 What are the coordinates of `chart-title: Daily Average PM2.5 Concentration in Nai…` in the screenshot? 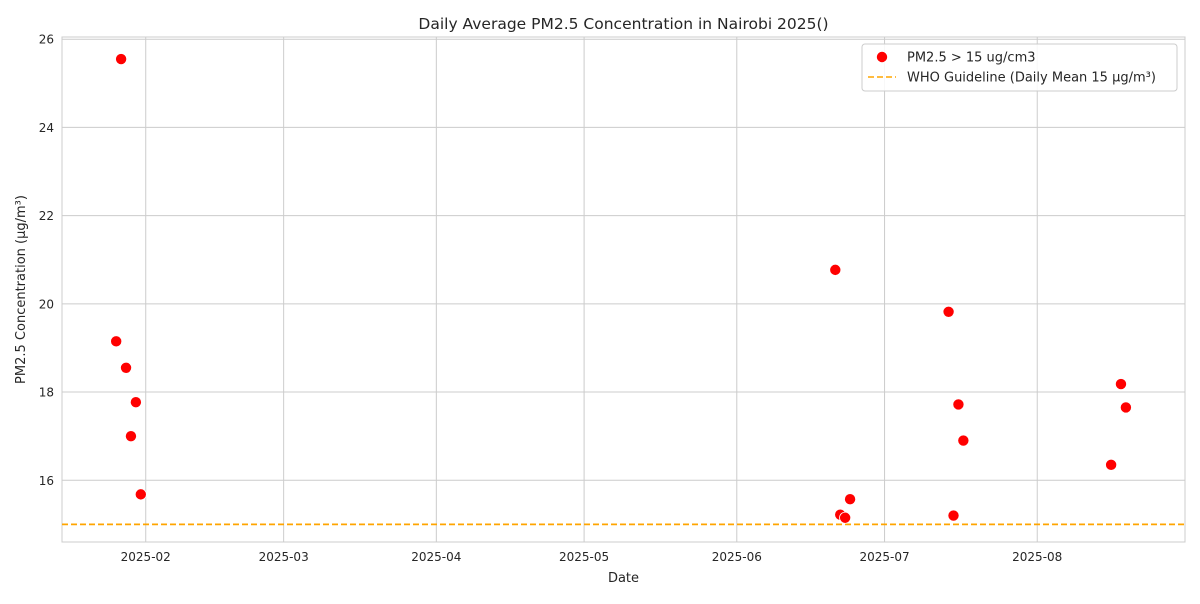 It's located at (623, 24).